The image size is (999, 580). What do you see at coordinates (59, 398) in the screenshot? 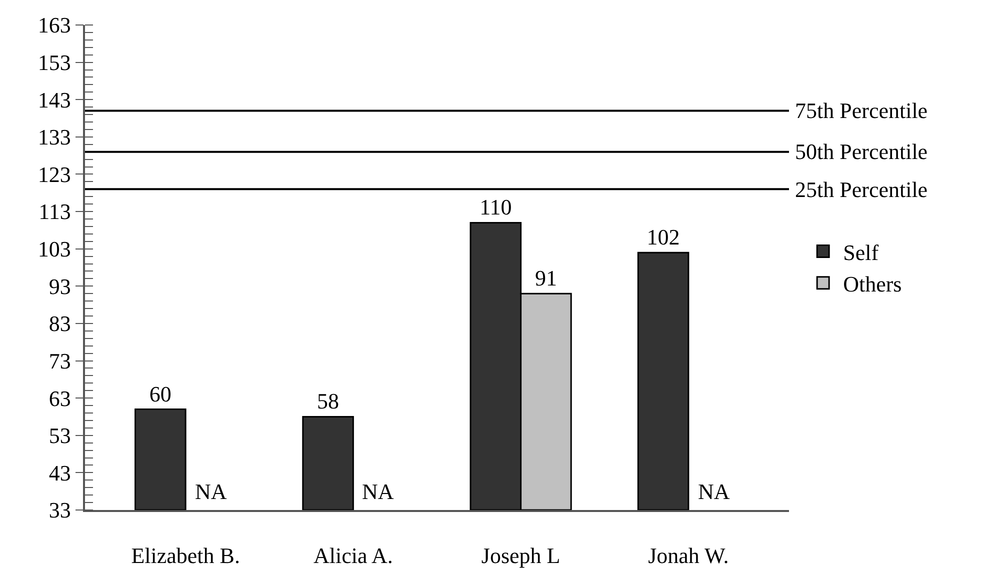
I see `y-tick-label: 63` at bounding box center [59, 398].